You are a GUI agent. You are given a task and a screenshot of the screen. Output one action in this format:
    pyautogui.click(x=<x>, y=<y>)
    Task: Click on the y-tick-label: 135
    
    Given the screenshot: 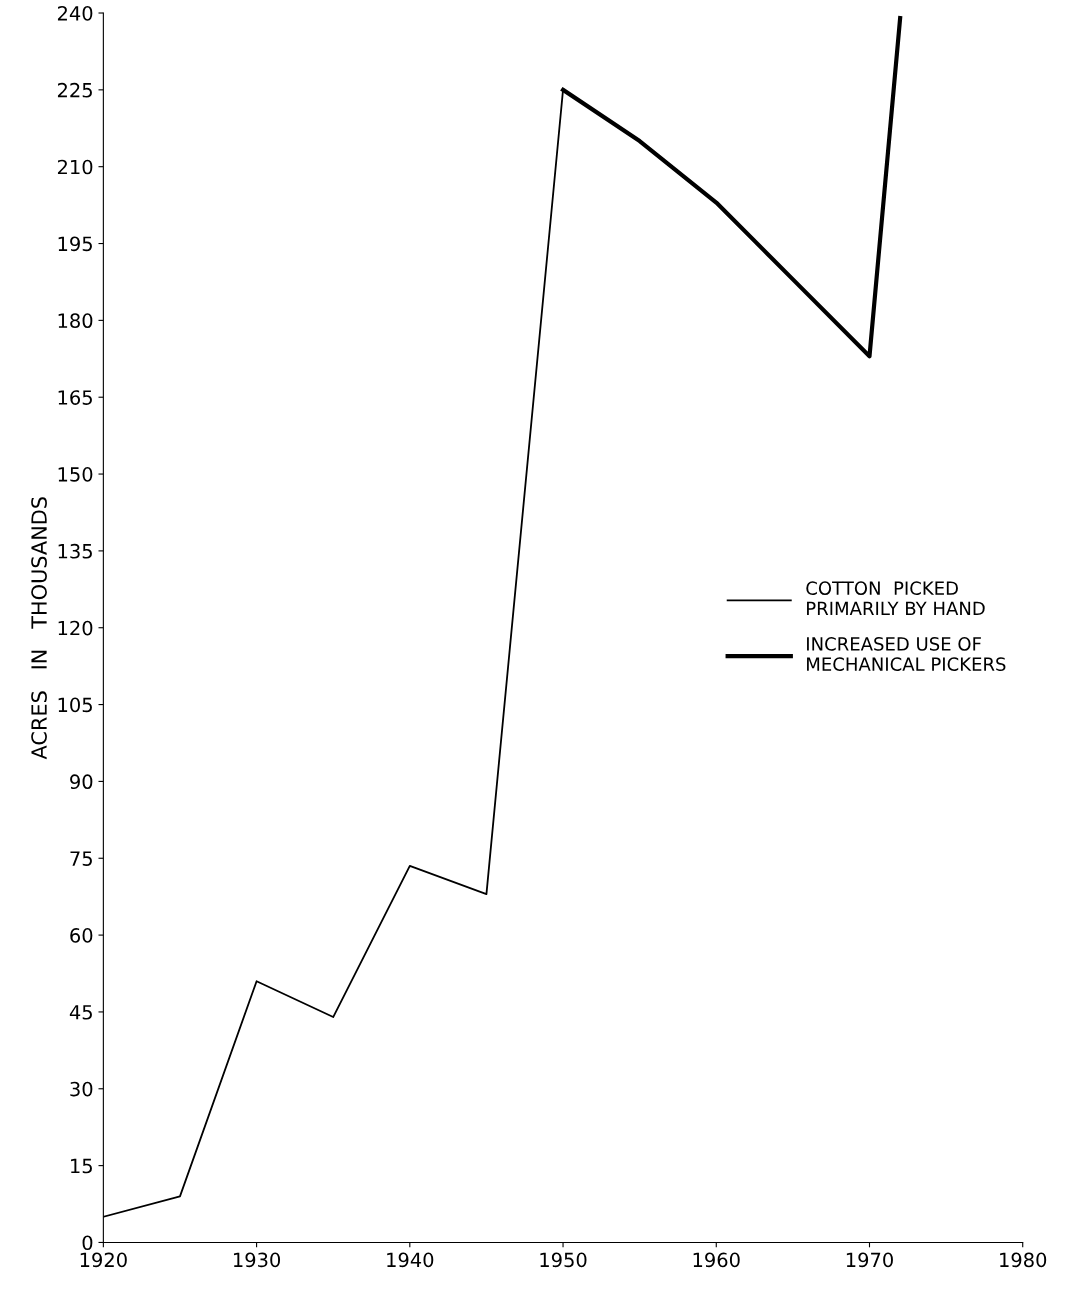 What is the action you would take?
    pyautogui.click(x=75, y=551)
    